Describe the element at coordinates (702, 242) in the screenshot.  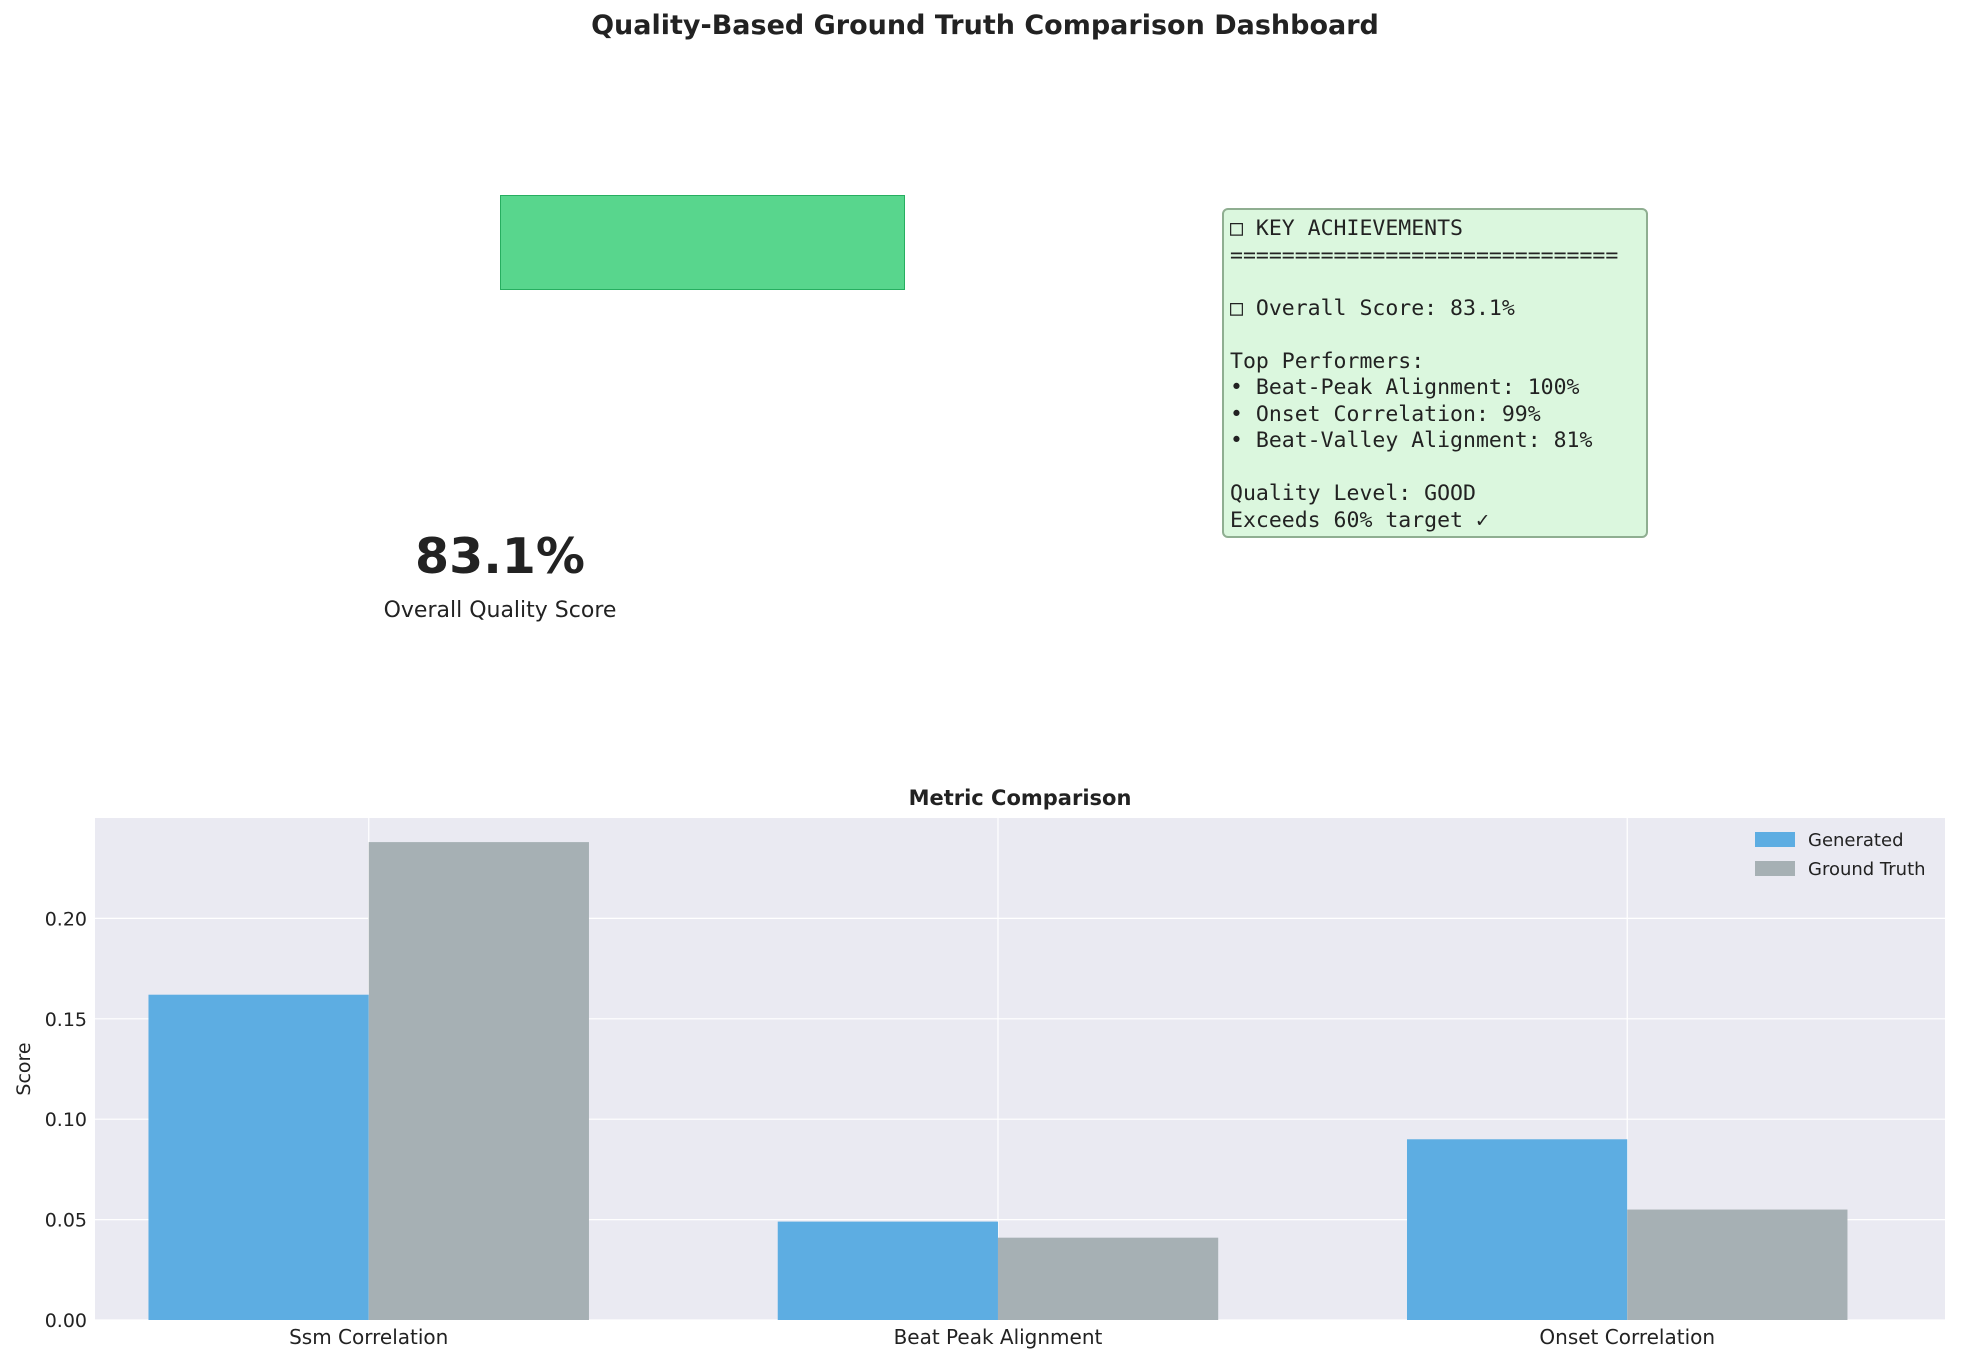
I see `quality-gauge-bar` at that location.